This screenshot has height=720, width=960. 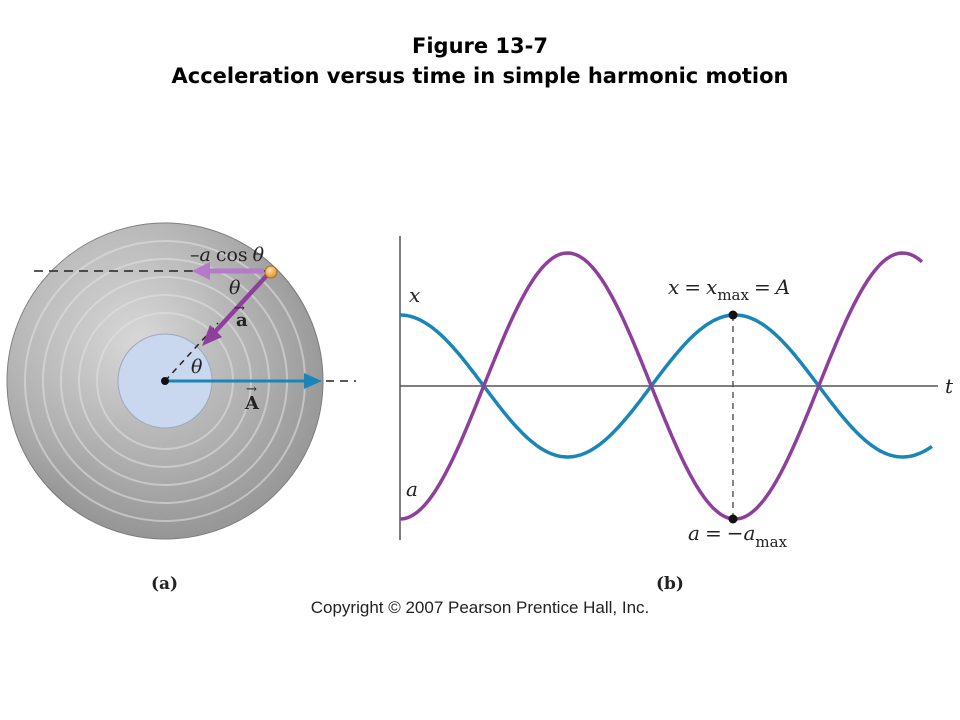 What do you see at coordinates (165, 381) in the screenshot?
I see `center-point` at bounding box center [165, 381].